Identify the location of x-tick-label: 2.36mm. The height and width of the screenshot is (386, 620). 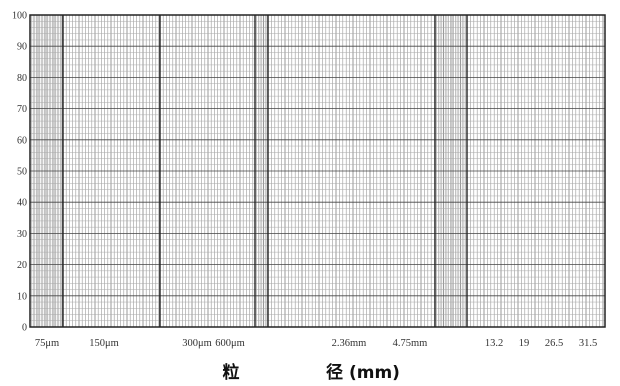
(349, 343).